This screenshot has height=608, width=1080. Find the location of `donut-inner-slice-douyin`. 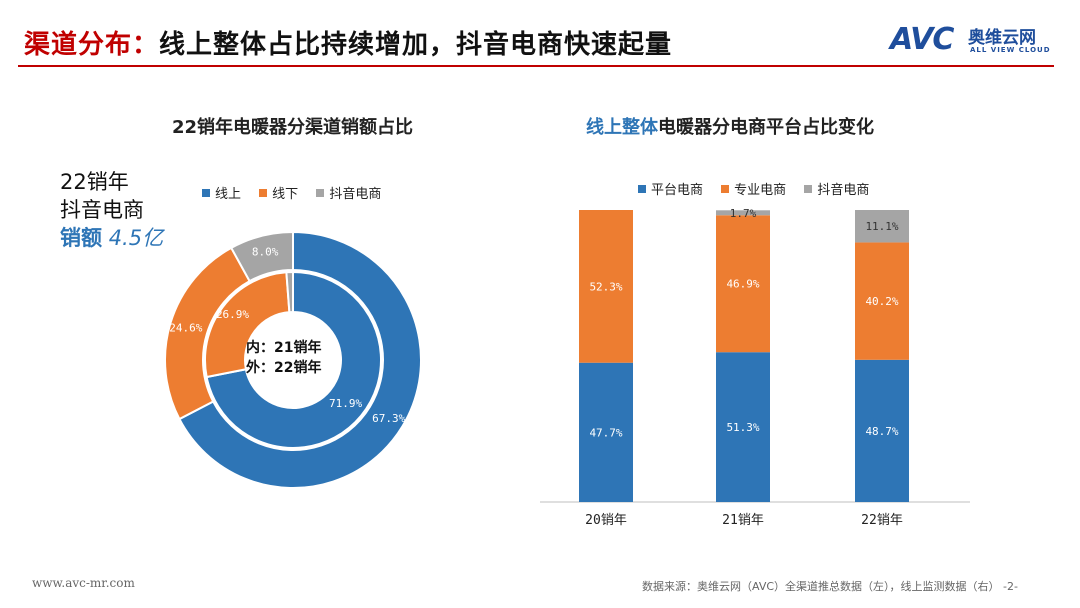

donut-inner-slice-douyin is located at coordinates (289, 292).